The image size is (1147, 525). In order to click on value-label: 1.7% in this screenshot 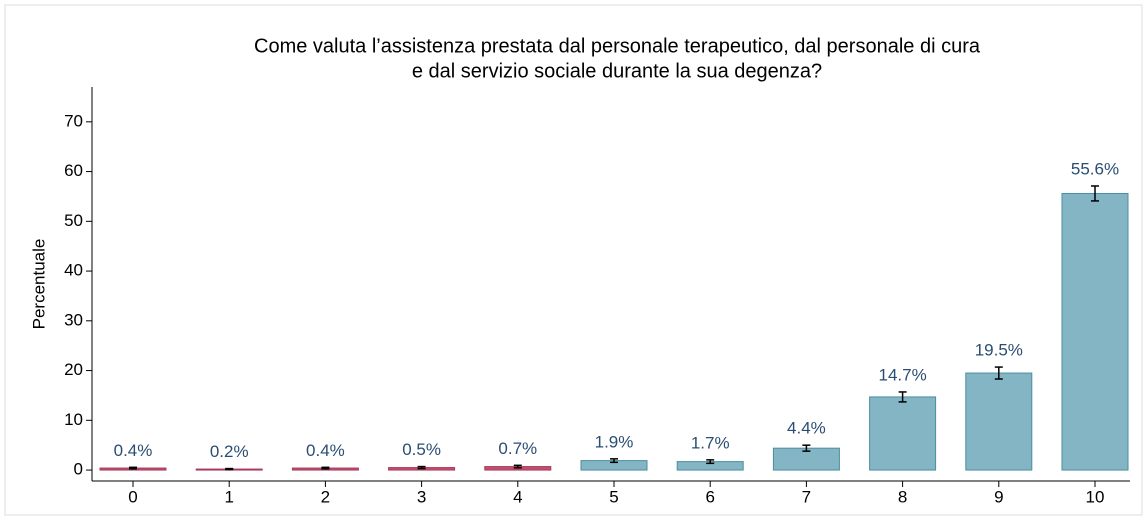, I will do `click(710, 442)`.